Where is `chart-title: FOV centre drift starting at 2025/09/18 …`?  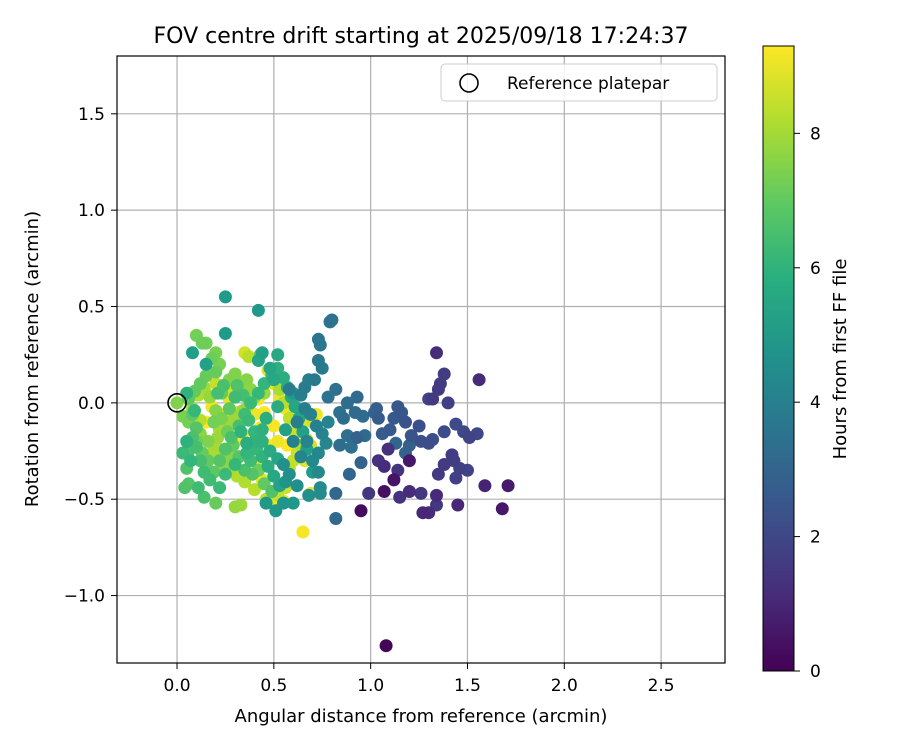 chart-title: FOV centre drift starting at 2025/09/18 … is located at coordinates (421, 36).